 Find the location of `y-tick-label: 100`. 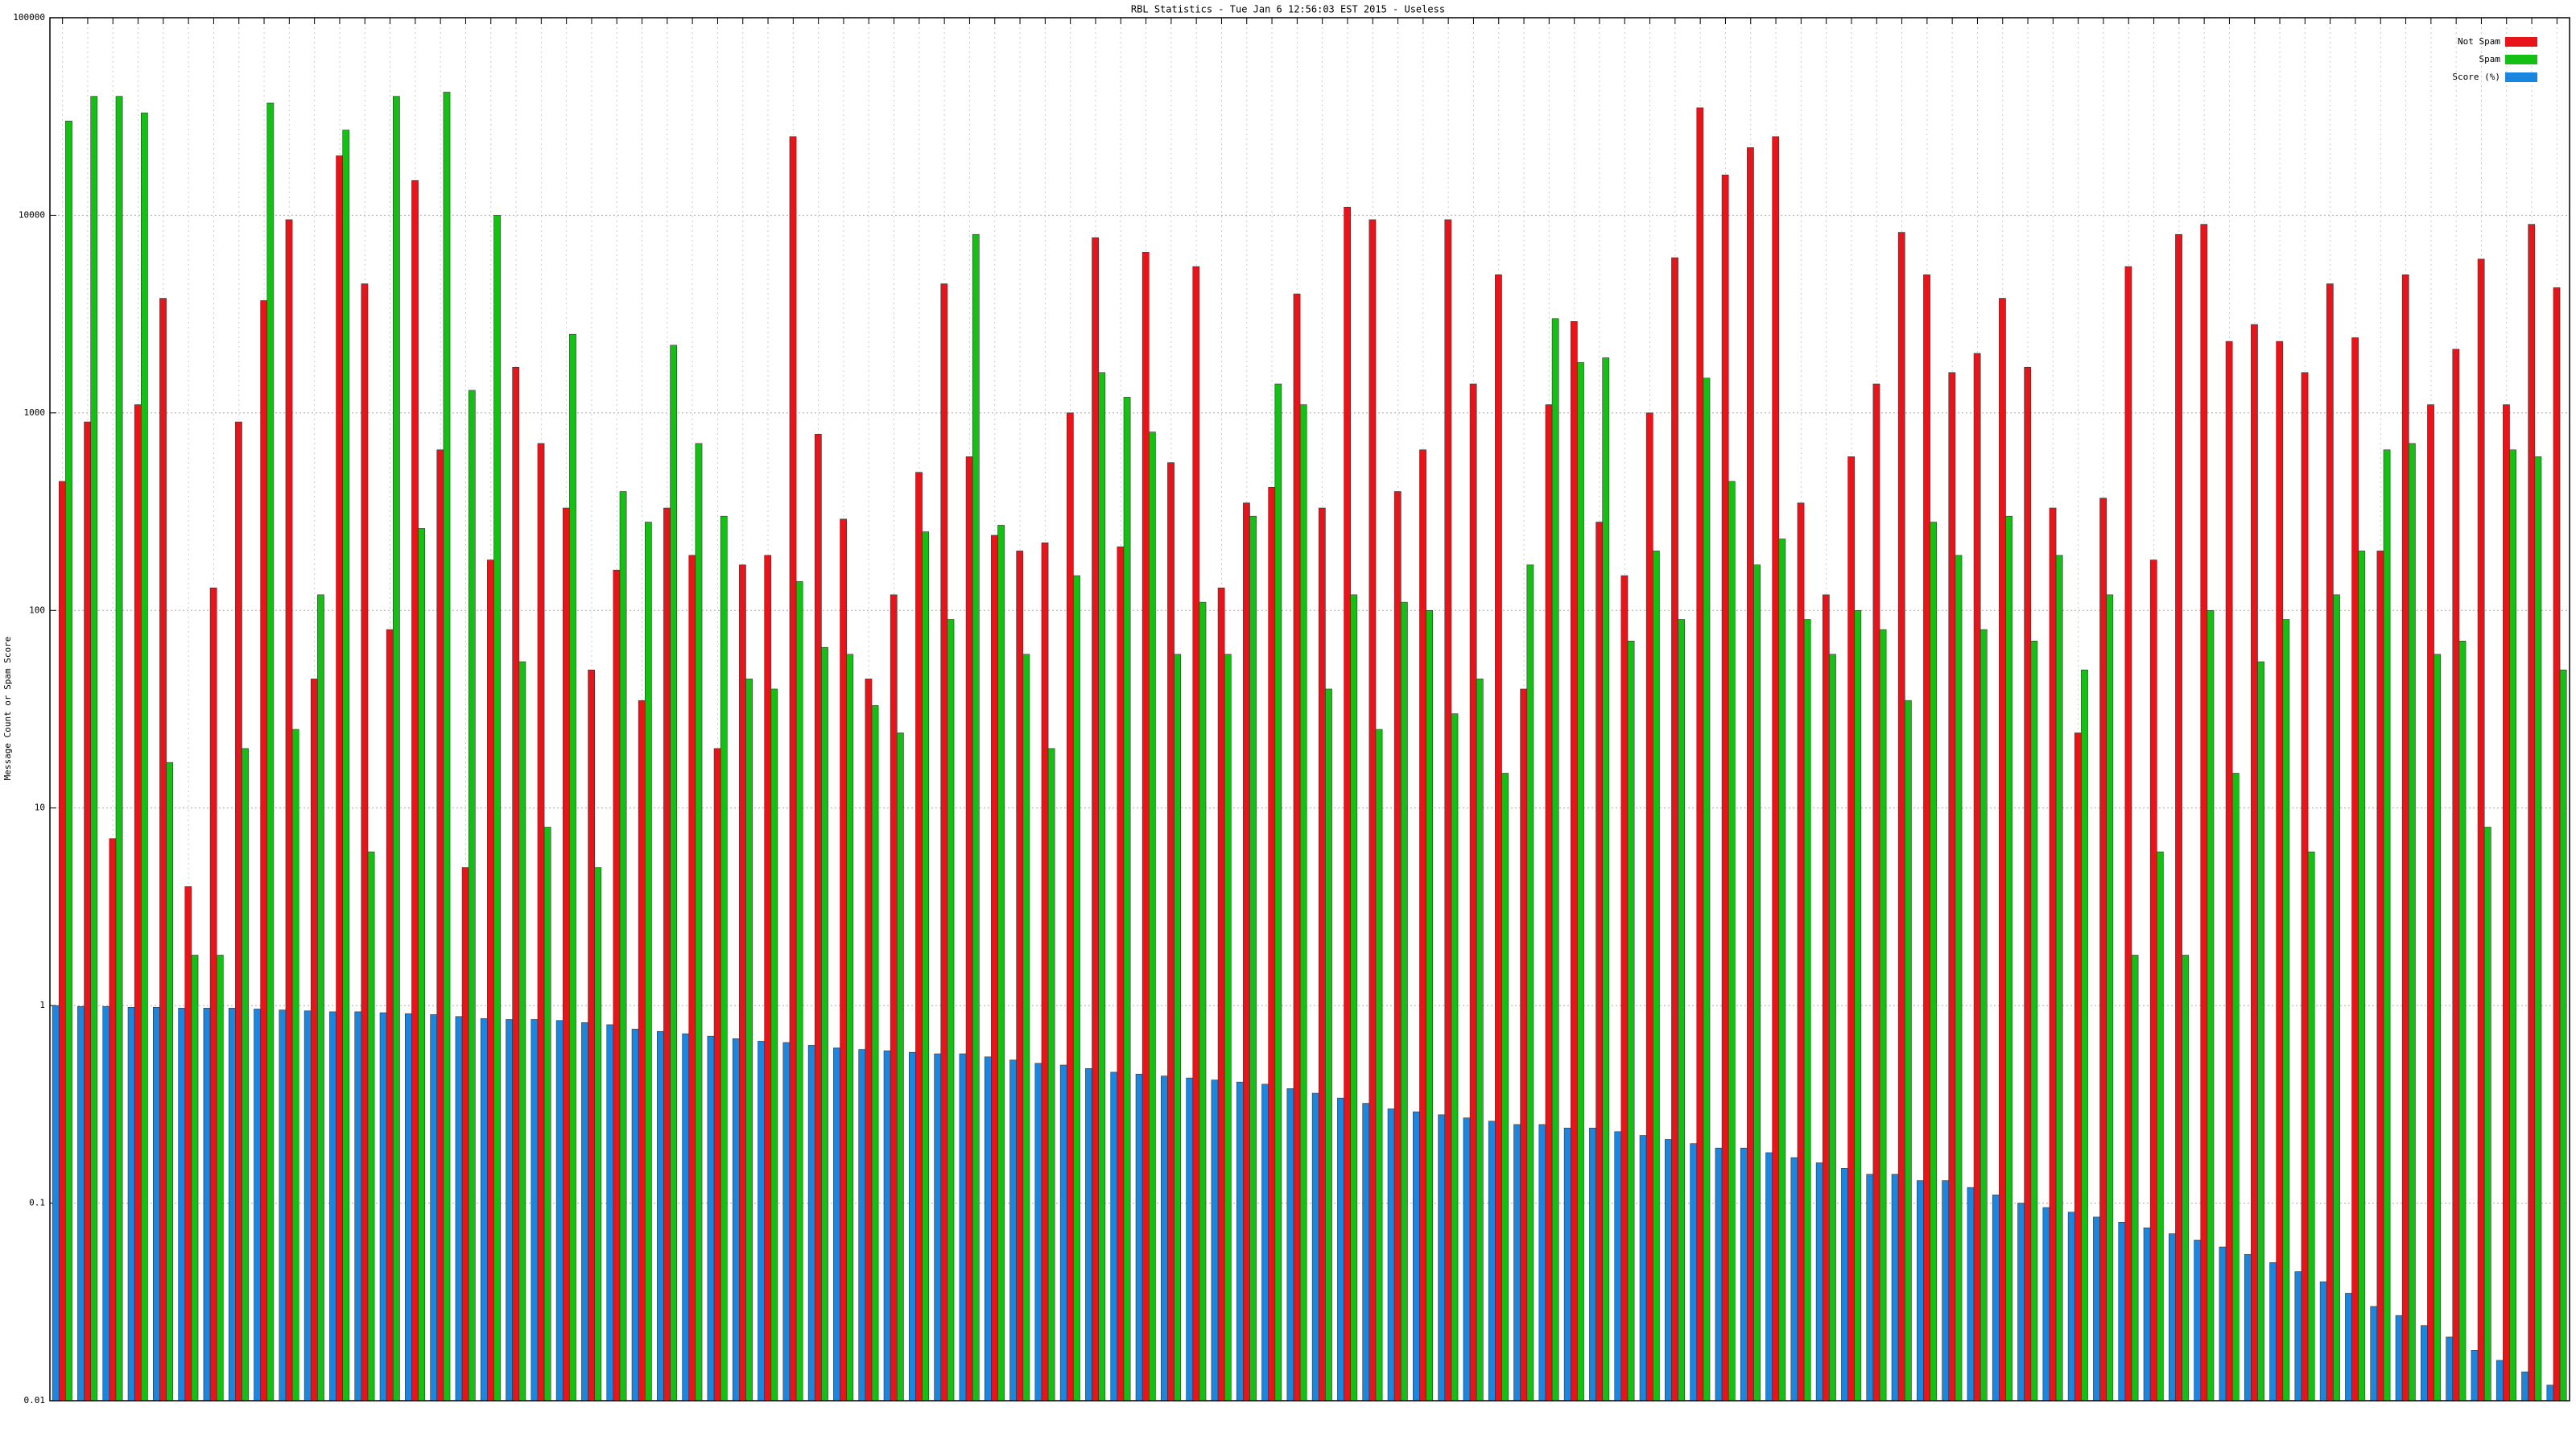

y-tick-label: 100 is located at coordinates (37, 610).